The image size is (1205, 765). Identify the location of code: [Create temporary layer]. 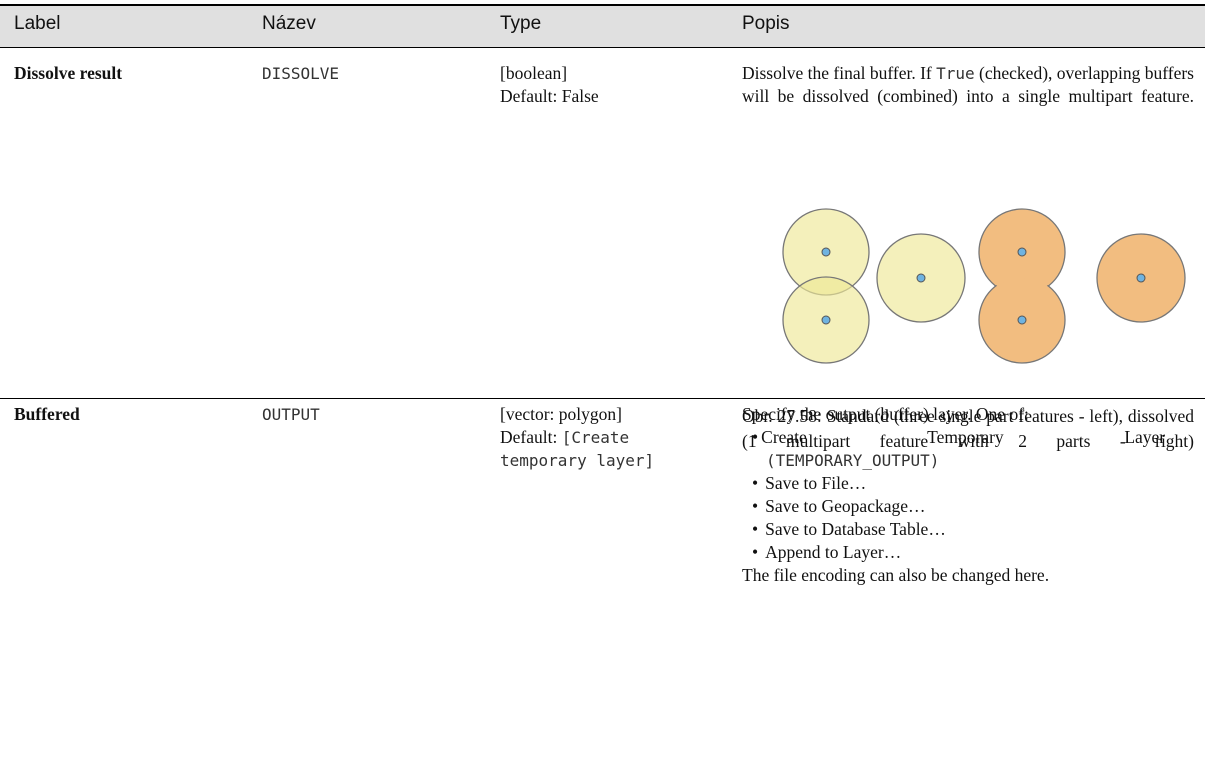
(577, 449).